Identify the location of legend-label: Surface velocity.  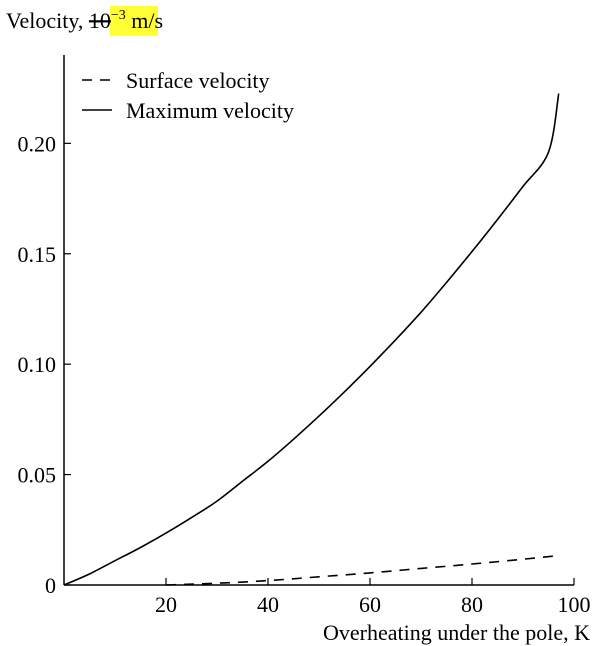
(198, 80).